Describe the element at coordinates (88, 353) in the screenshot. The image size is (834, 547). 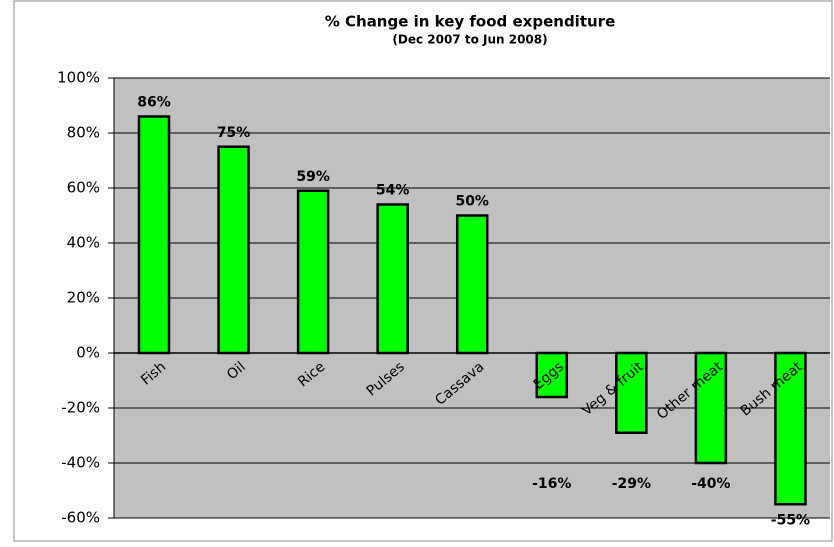
I see `y-tick-label: 0%` at that location.